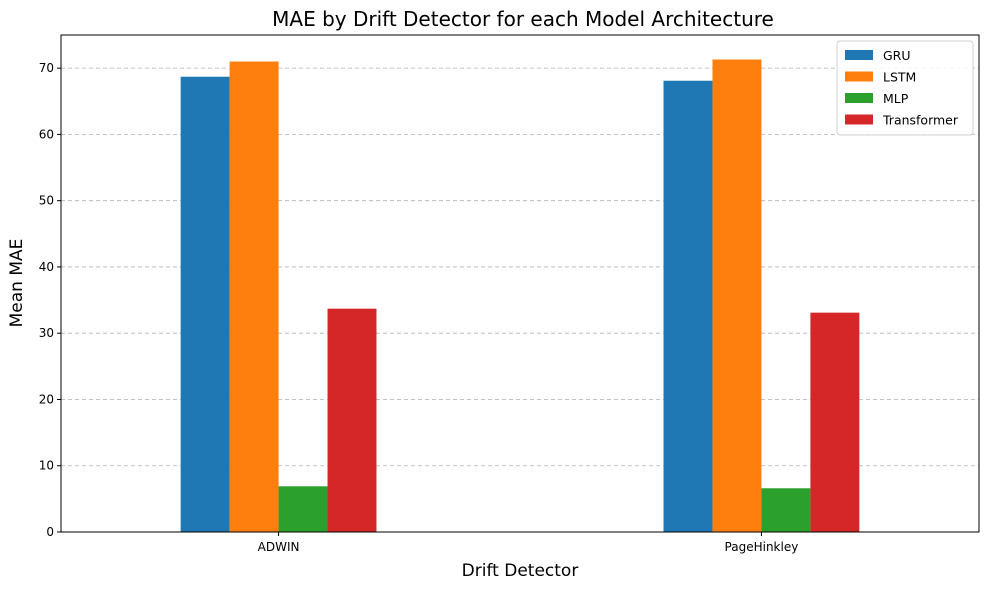 The width and height of the screenshot is (989, 590). Describe the element at coordinates (46, 399) in the screenshot. I see `y-tick-label: 20` at that location.